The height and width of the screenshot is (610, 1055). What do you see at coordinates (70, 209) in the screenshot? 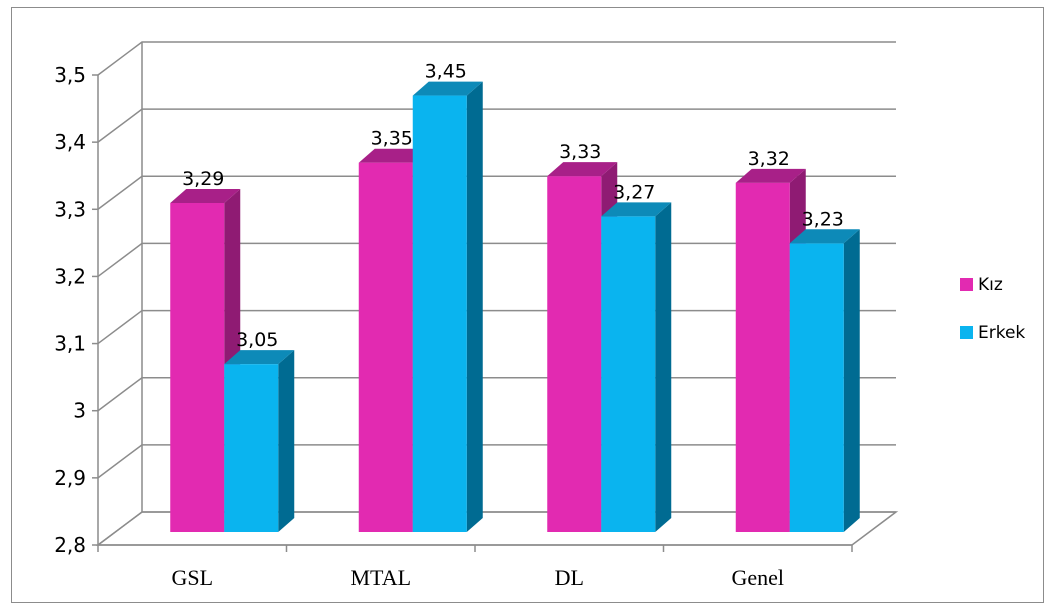
I see `y-tick-label: 3,3` at bounding box center [70, 209].